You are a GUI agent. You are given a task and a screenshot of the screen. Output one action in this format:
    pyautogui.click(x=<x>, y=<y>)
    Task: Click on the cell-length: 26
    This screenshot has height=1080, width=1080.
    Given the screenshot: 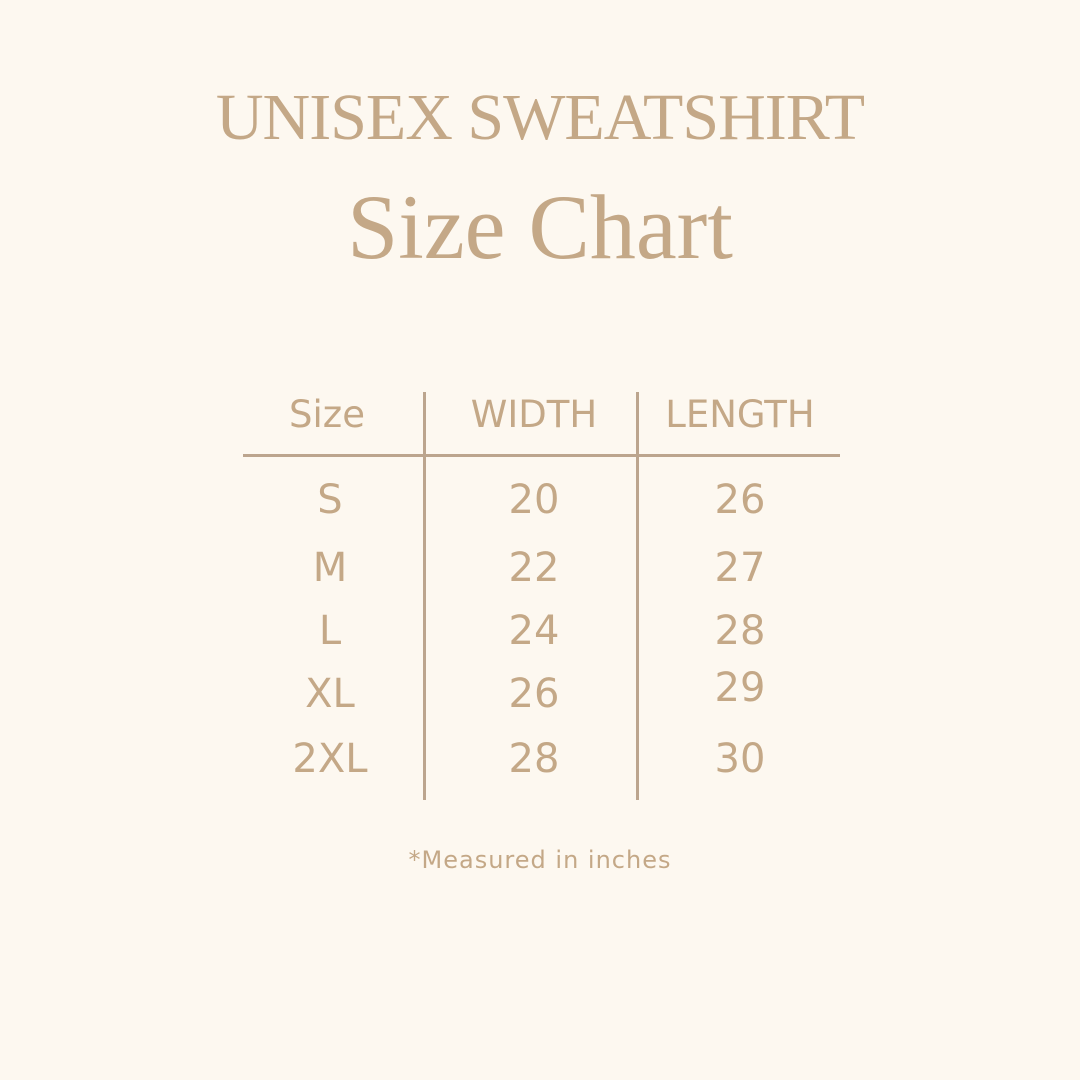 What is the action you would take?
    pyautogui.click(x=740, y=500)
    